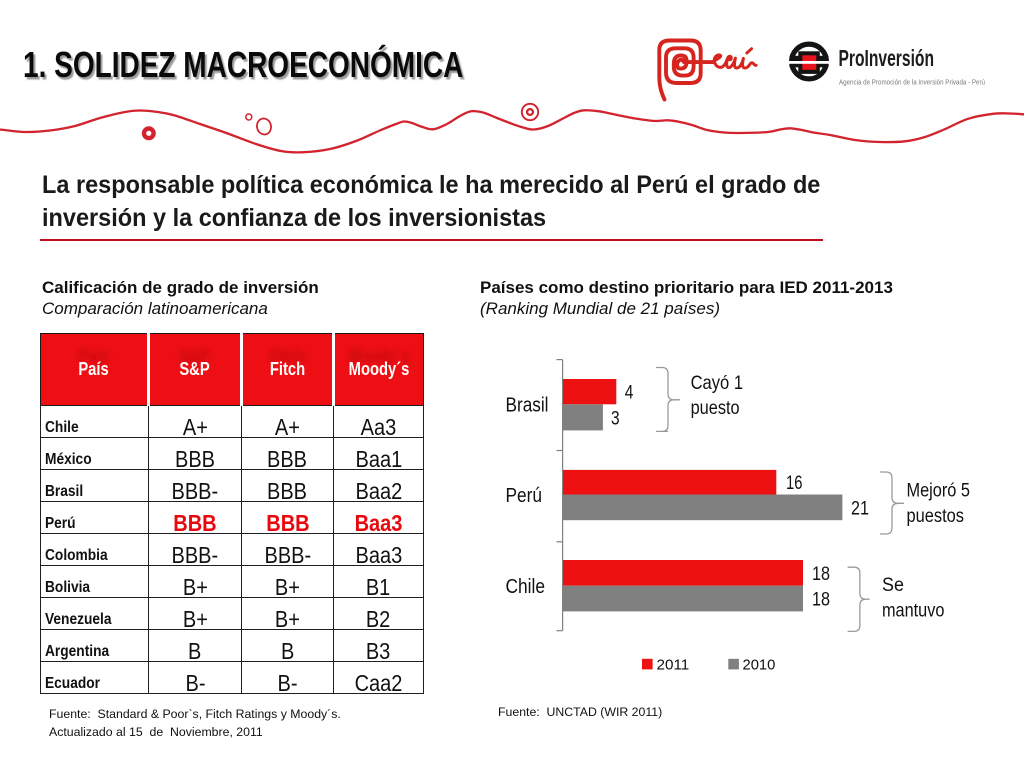 The width and height of the screenshot is (1024, 768). I want to click on svg-text: Perú, so click(524, 496).